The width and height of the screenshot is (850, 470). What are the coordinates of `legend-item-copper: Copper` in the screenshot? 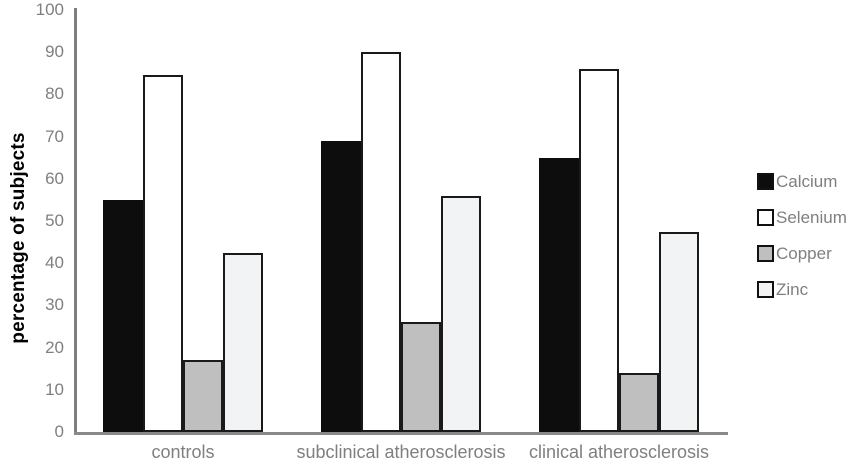 It's located at (802, 253).